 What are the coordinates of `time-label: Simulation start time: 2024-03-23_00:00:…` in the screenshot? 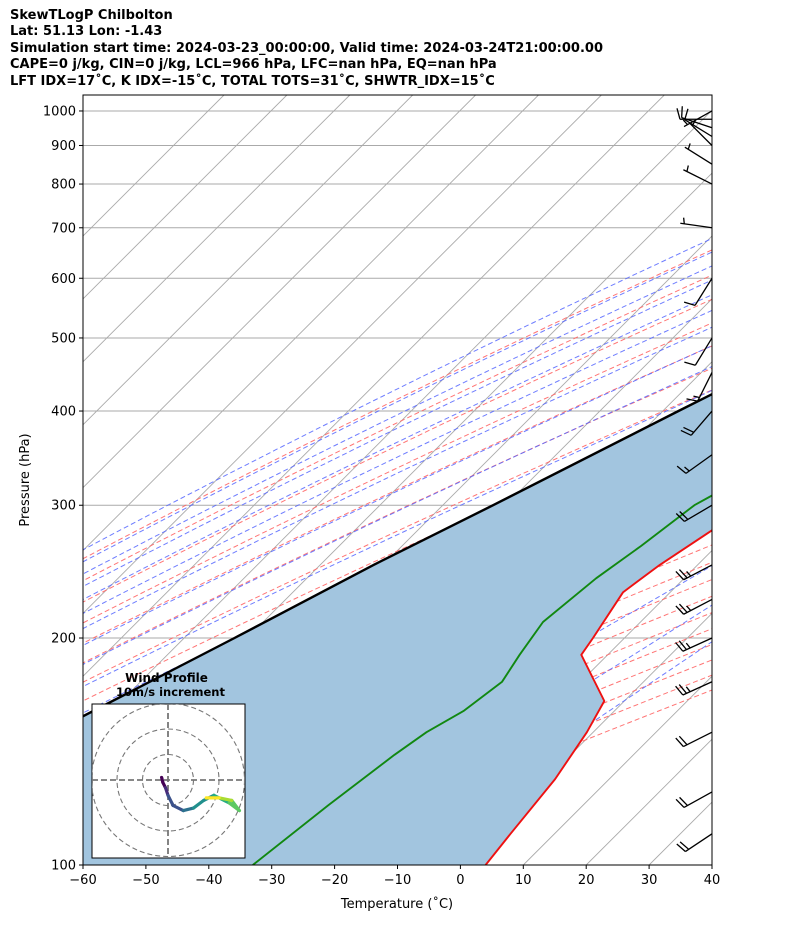 It's located at (306, 48).